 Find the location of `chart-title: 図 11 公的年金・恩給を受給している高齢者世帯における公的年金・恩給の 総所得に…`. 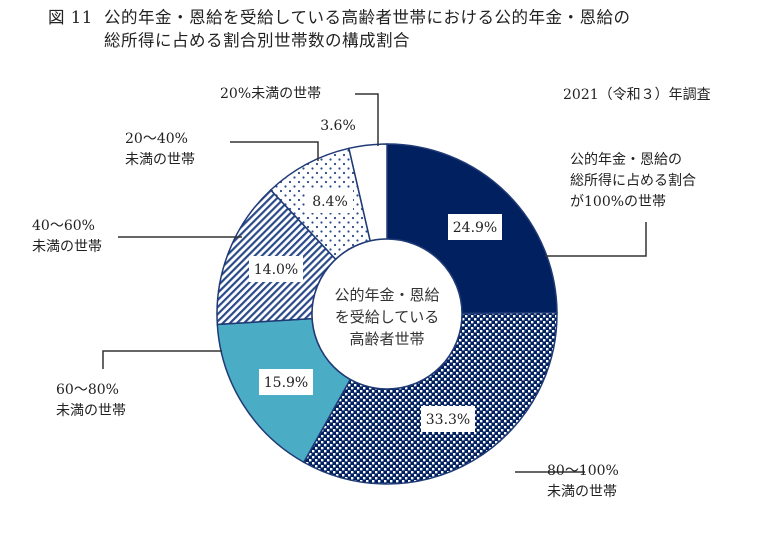

chart-title: 図 11 公的年金・恩給を受給している高齢者世帯における公的年金・恩給の 総所得に… is located at coordinates (339, 29).